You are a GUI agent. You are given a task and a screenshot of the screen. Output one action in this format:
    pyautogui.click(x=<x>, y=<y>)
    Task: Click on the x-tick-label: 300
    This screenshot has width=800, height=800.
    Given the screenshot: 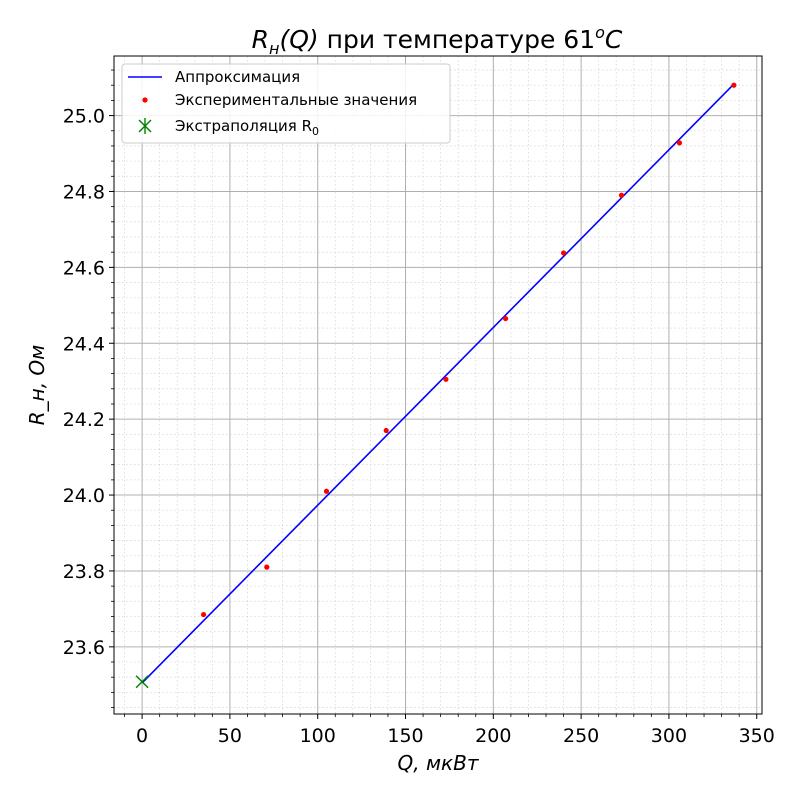 What is the action you would take?
    pyautogui.click(x=669, y=736)
    